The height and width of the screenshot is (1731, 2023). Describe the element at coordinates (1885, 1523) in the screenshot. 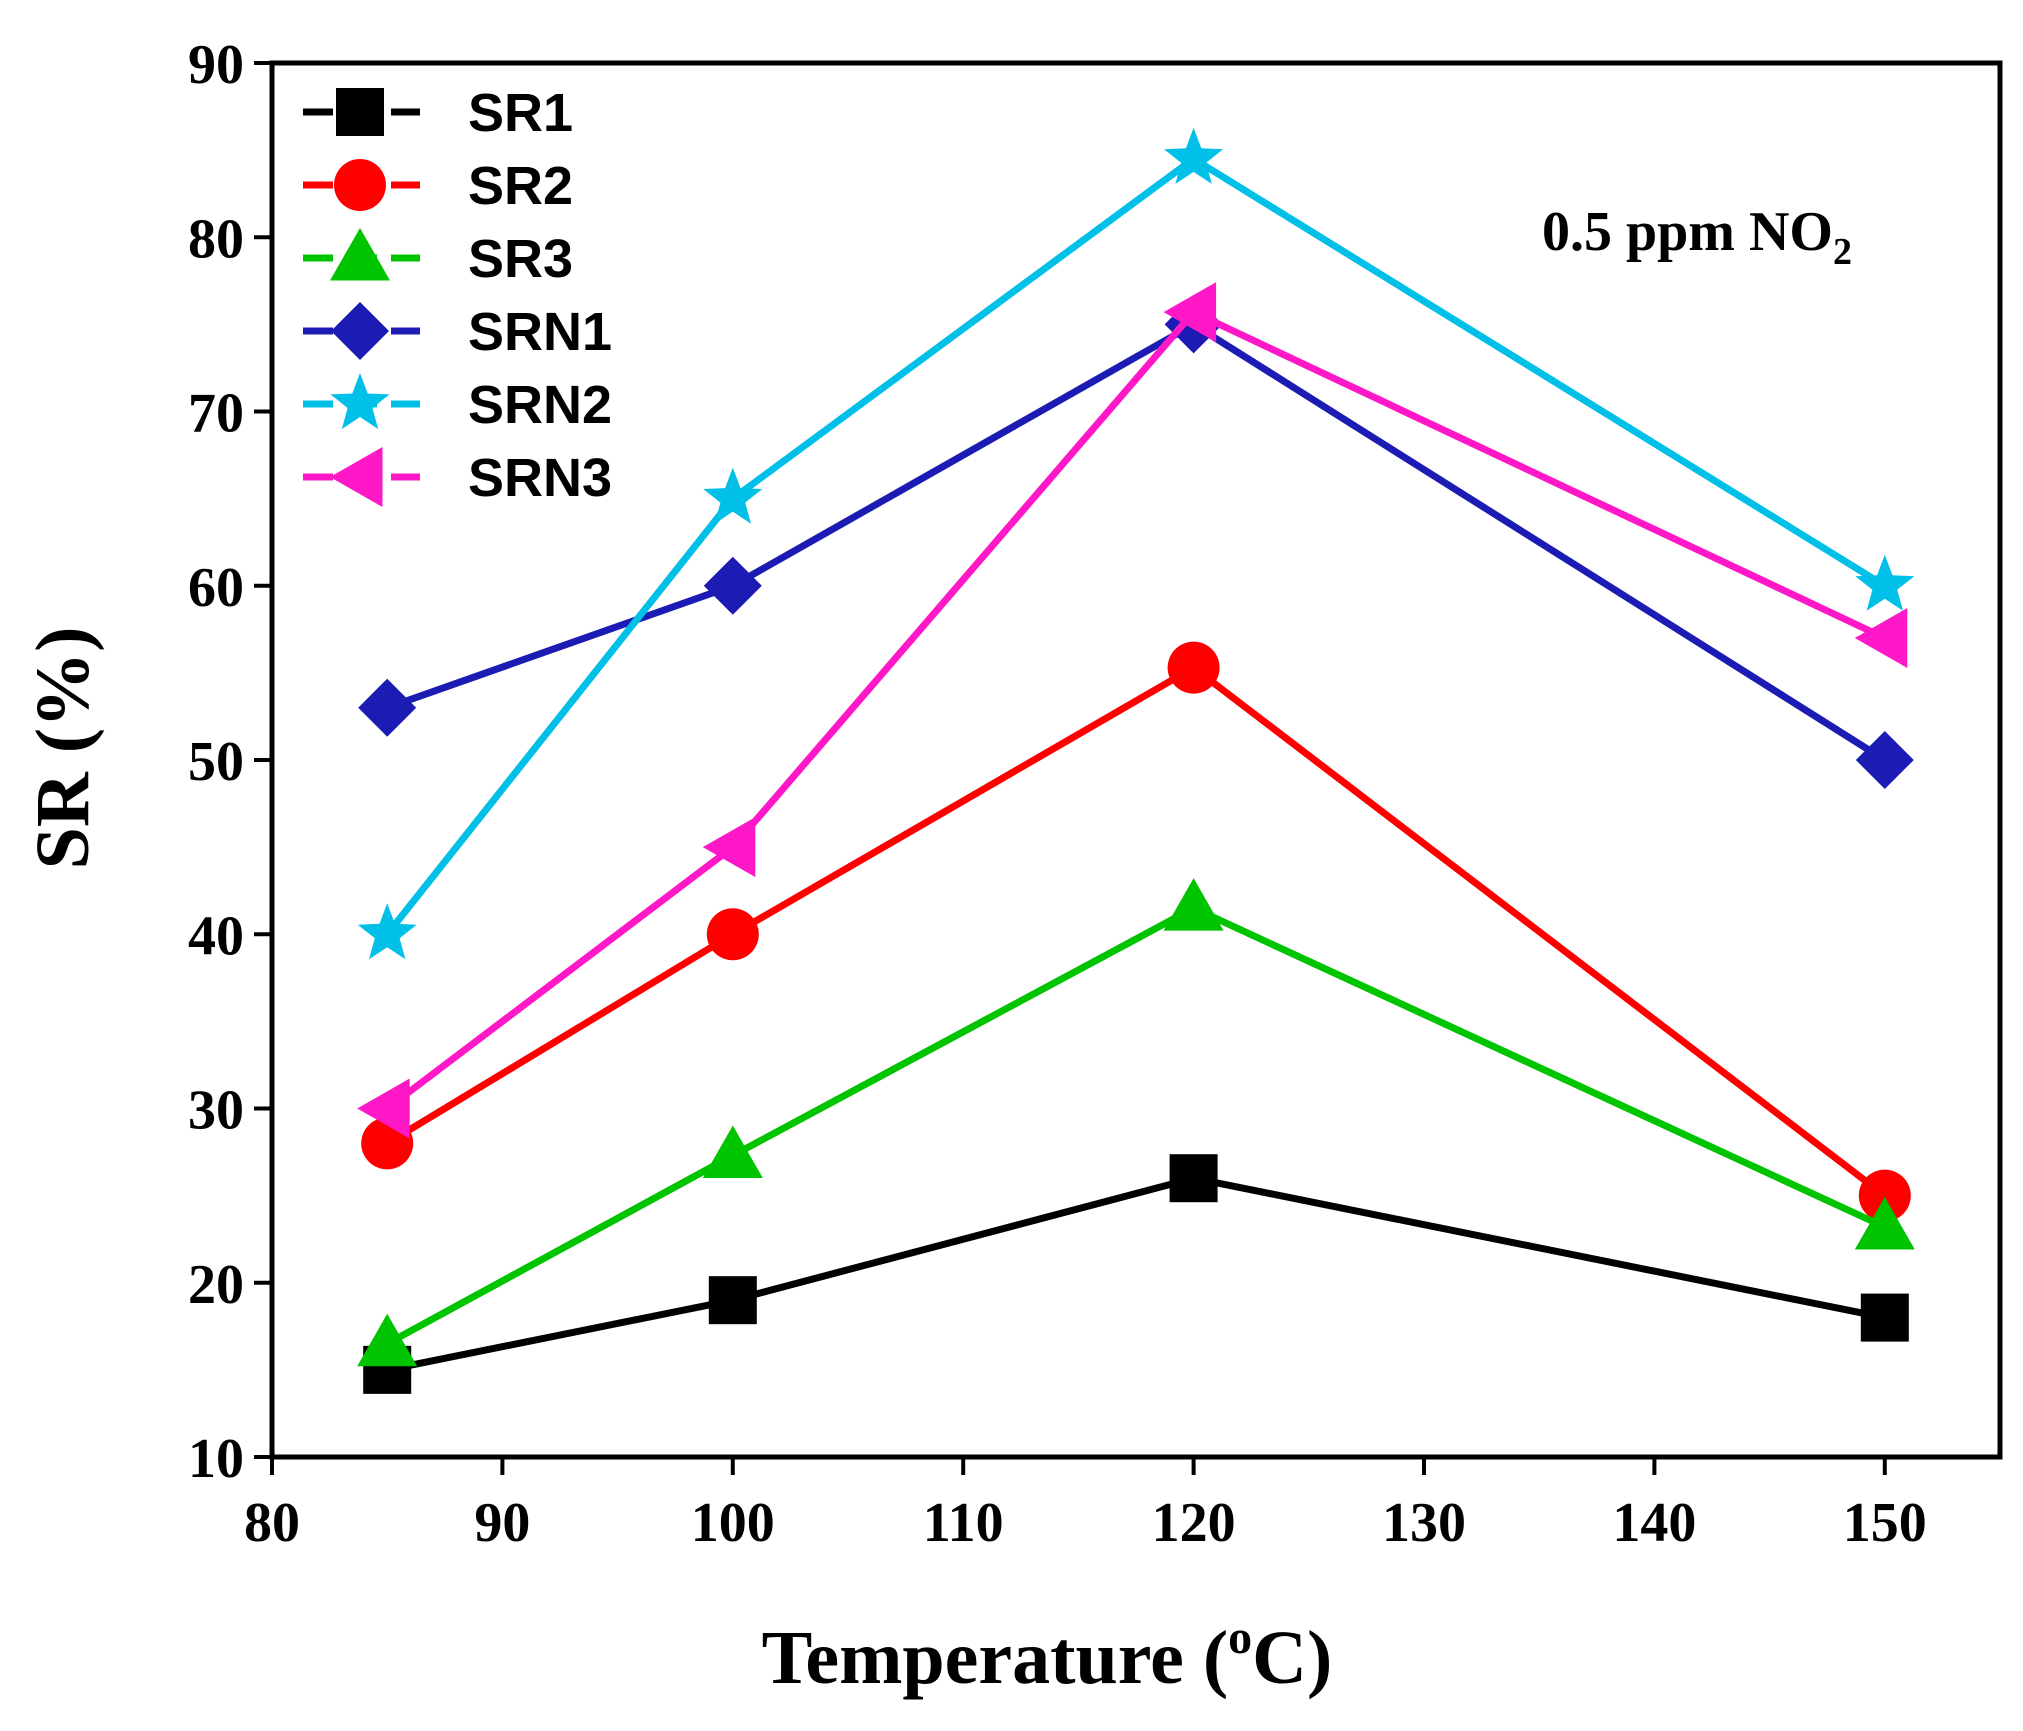

I see `x-tick-label: 150` at that location.